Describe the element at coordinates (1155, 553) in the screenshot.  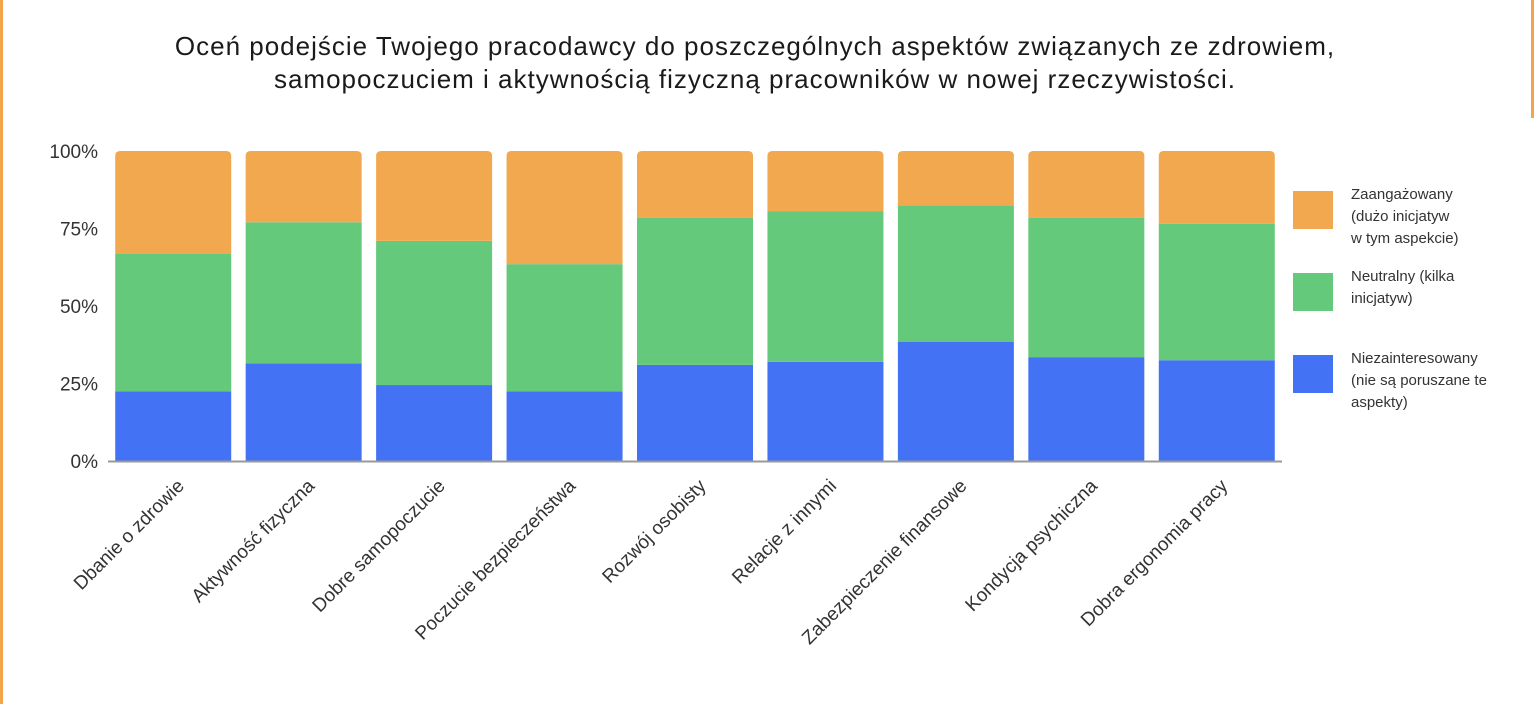
I see `x-tick-label: Dobra ergonomia pracy` at that location.